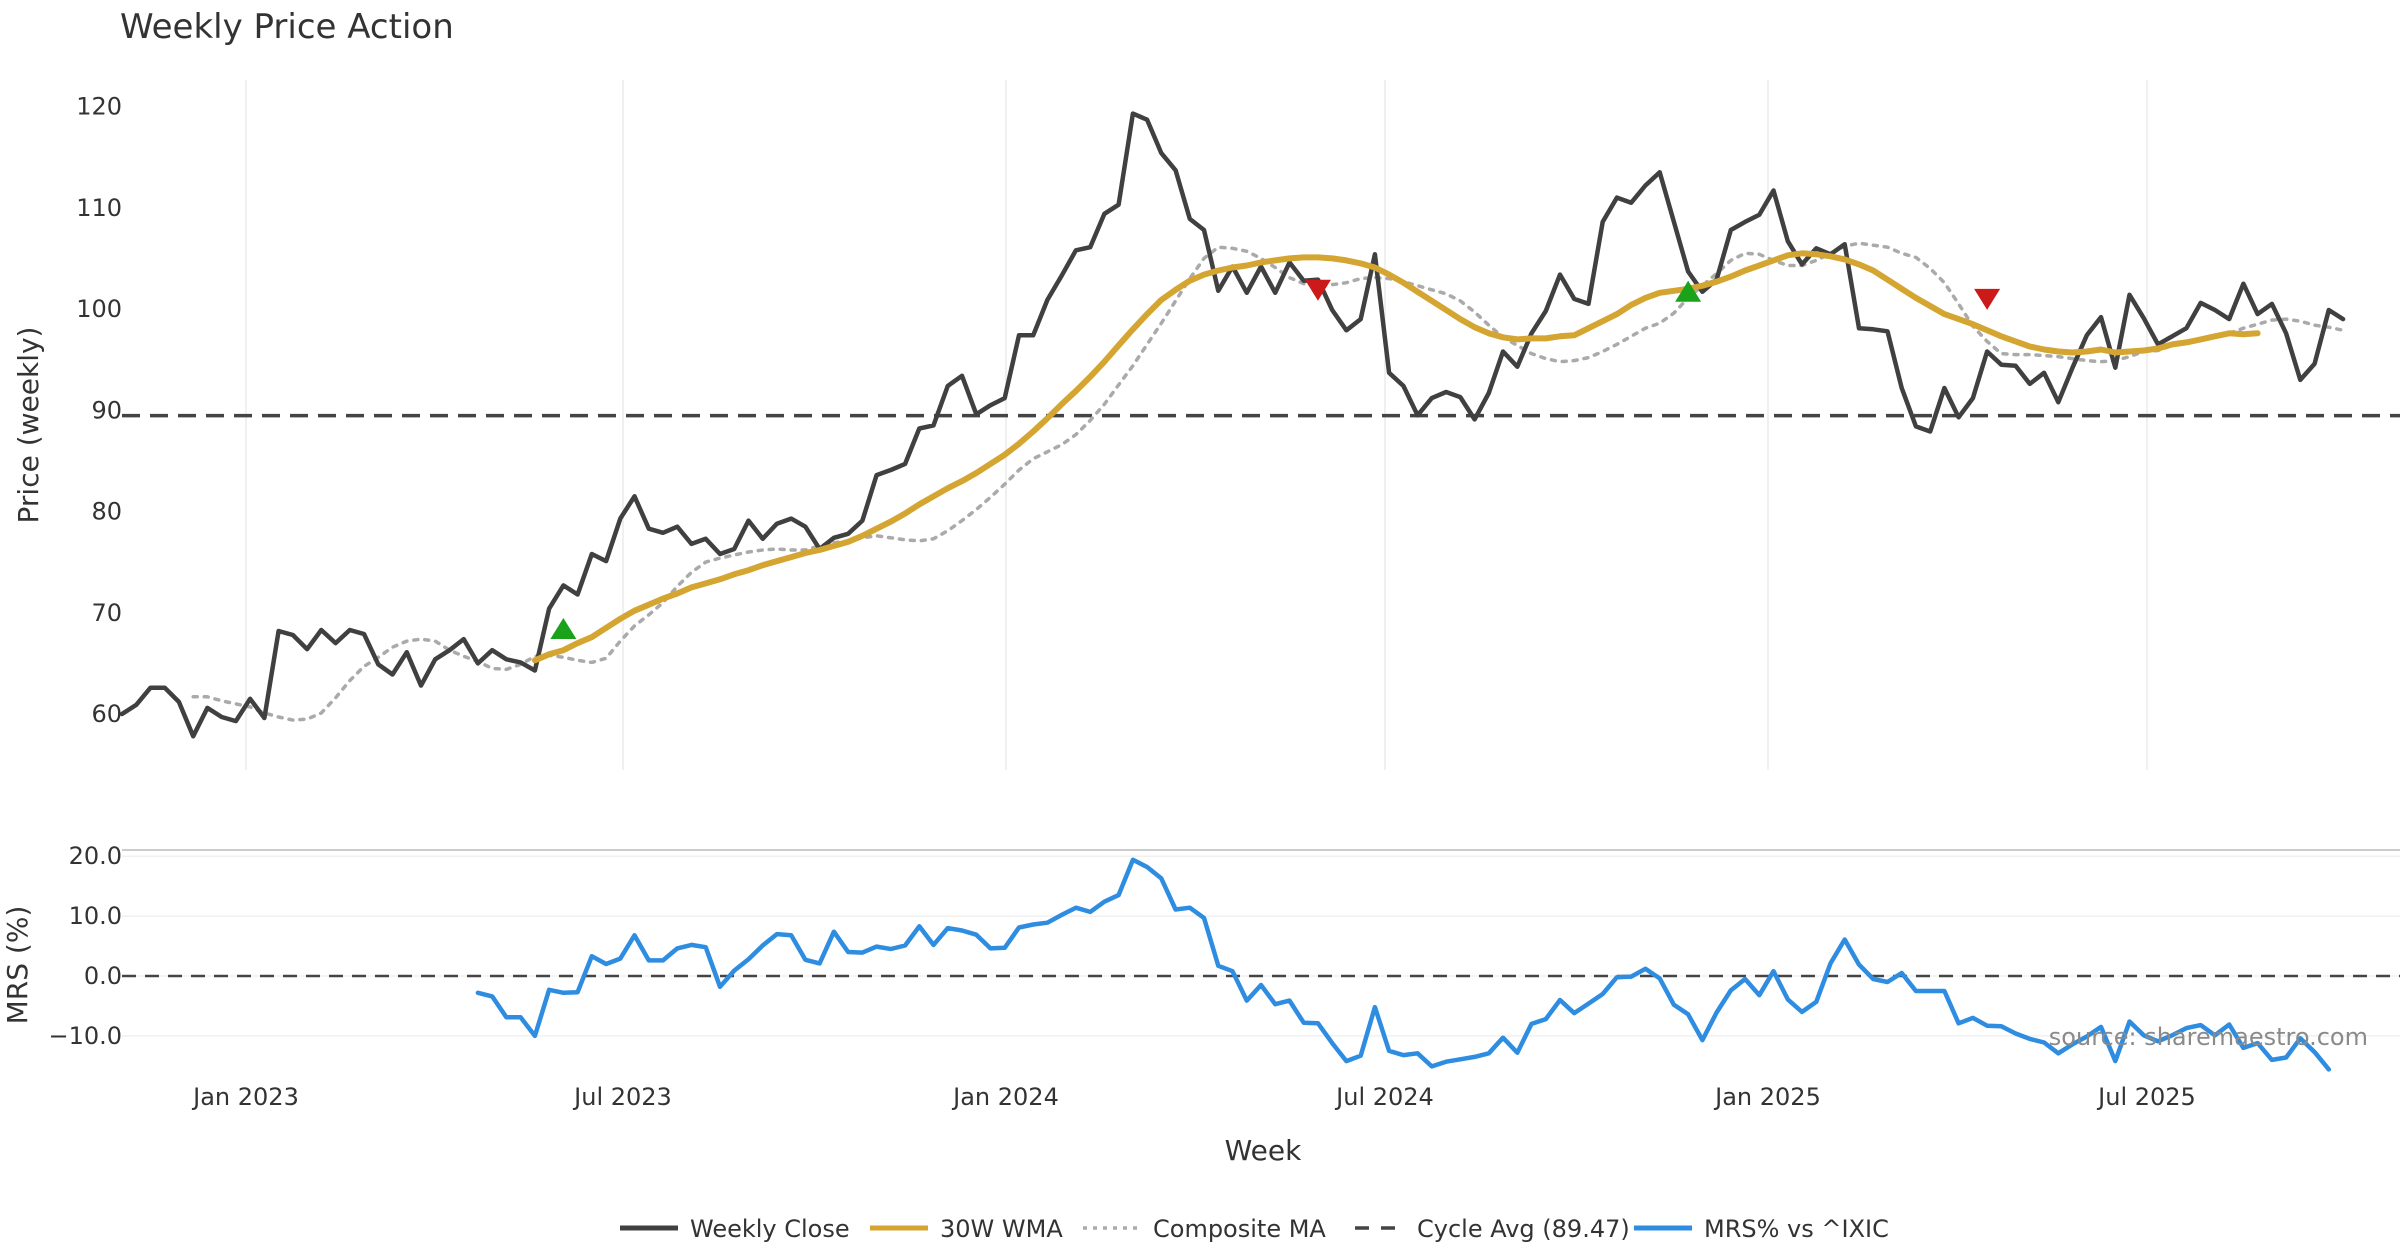 The width and height of the screenshot is (2400, 1260). Describe the element at coordinates (2208, 1037) in the screenshot. I see `source-note: source: sharemaestro.com` at that location.